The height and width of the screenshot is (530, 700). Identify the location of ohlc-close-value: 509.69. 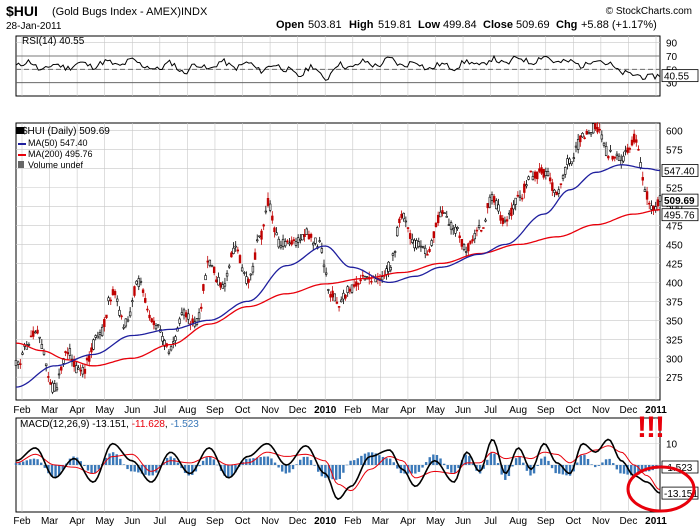
(533, 25).